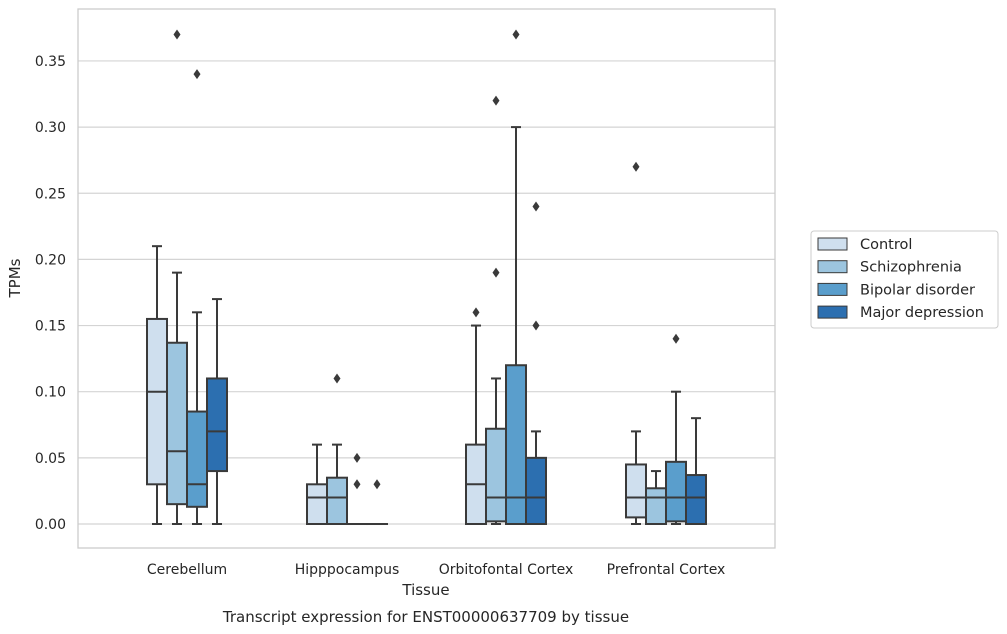  I want to click on y-tick-label: 0.10, so click(50, 393).